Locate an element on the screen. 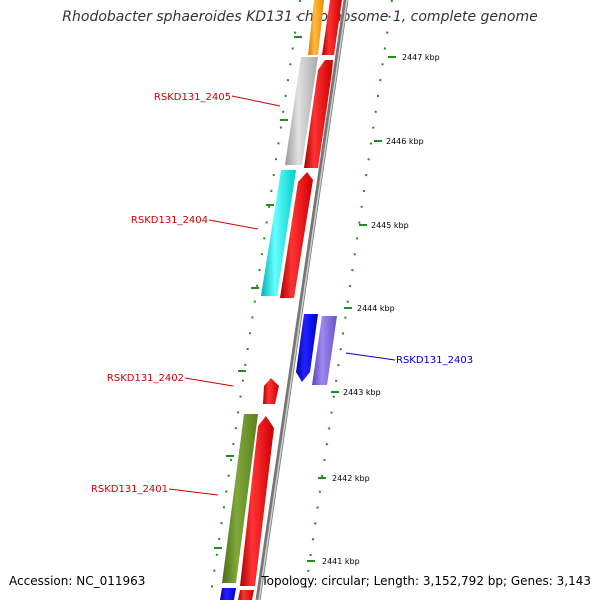 The image size is (600, 600). tick-label: 2447 kbp is located at coordinates (421, 57).